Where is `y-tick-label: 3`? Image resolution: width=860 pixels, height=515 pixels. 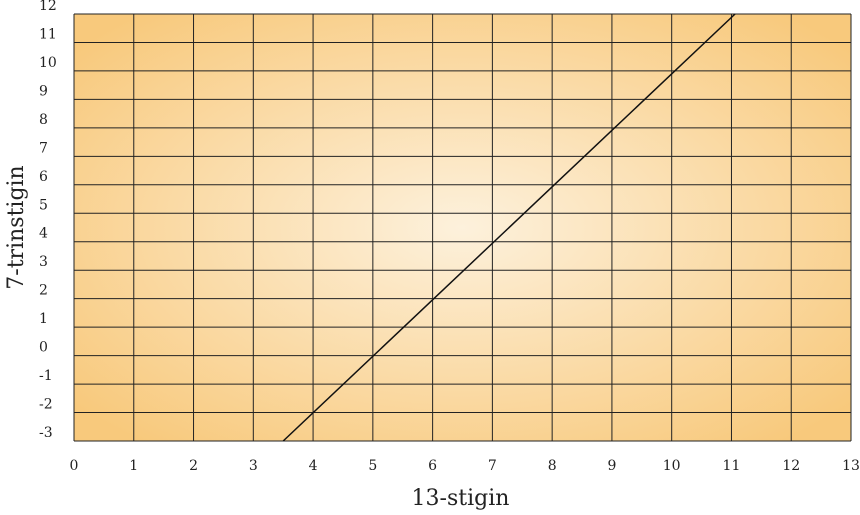 y-tick-label: 3 is located at coordinates (43, 262).